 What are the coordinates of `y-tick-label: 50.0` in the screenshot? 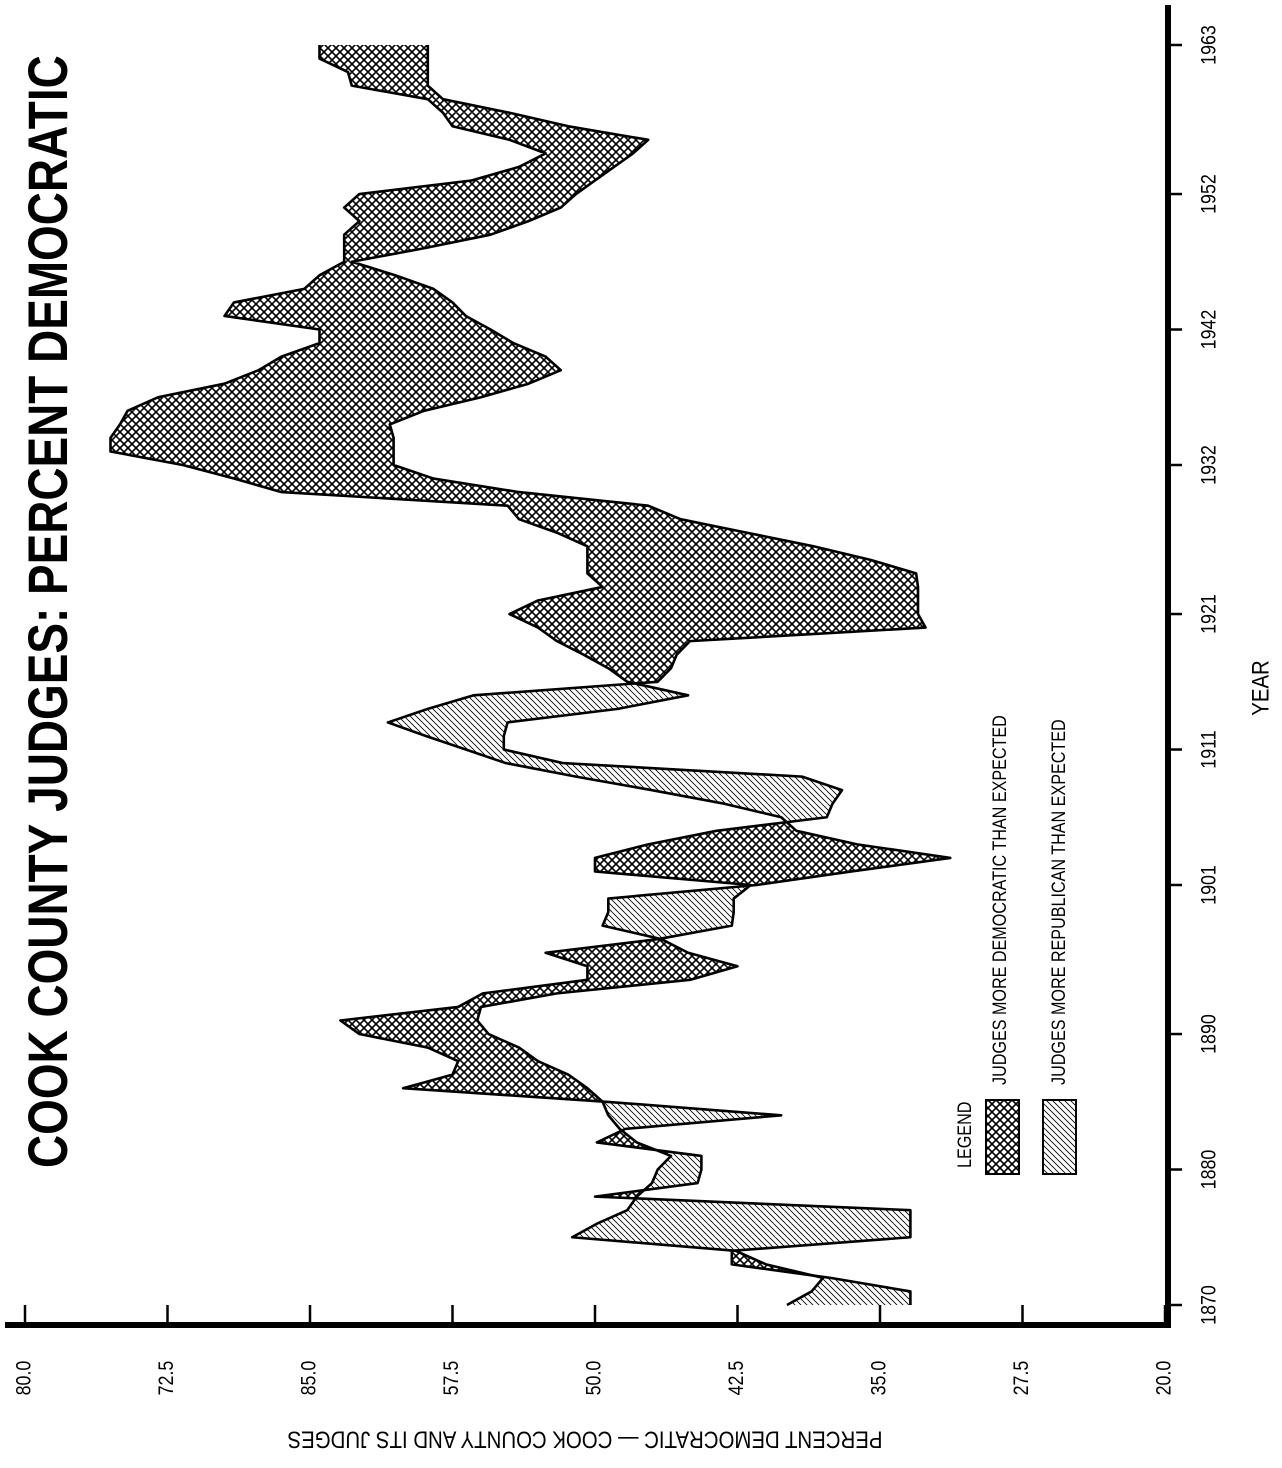 It's located at (594, 1377).